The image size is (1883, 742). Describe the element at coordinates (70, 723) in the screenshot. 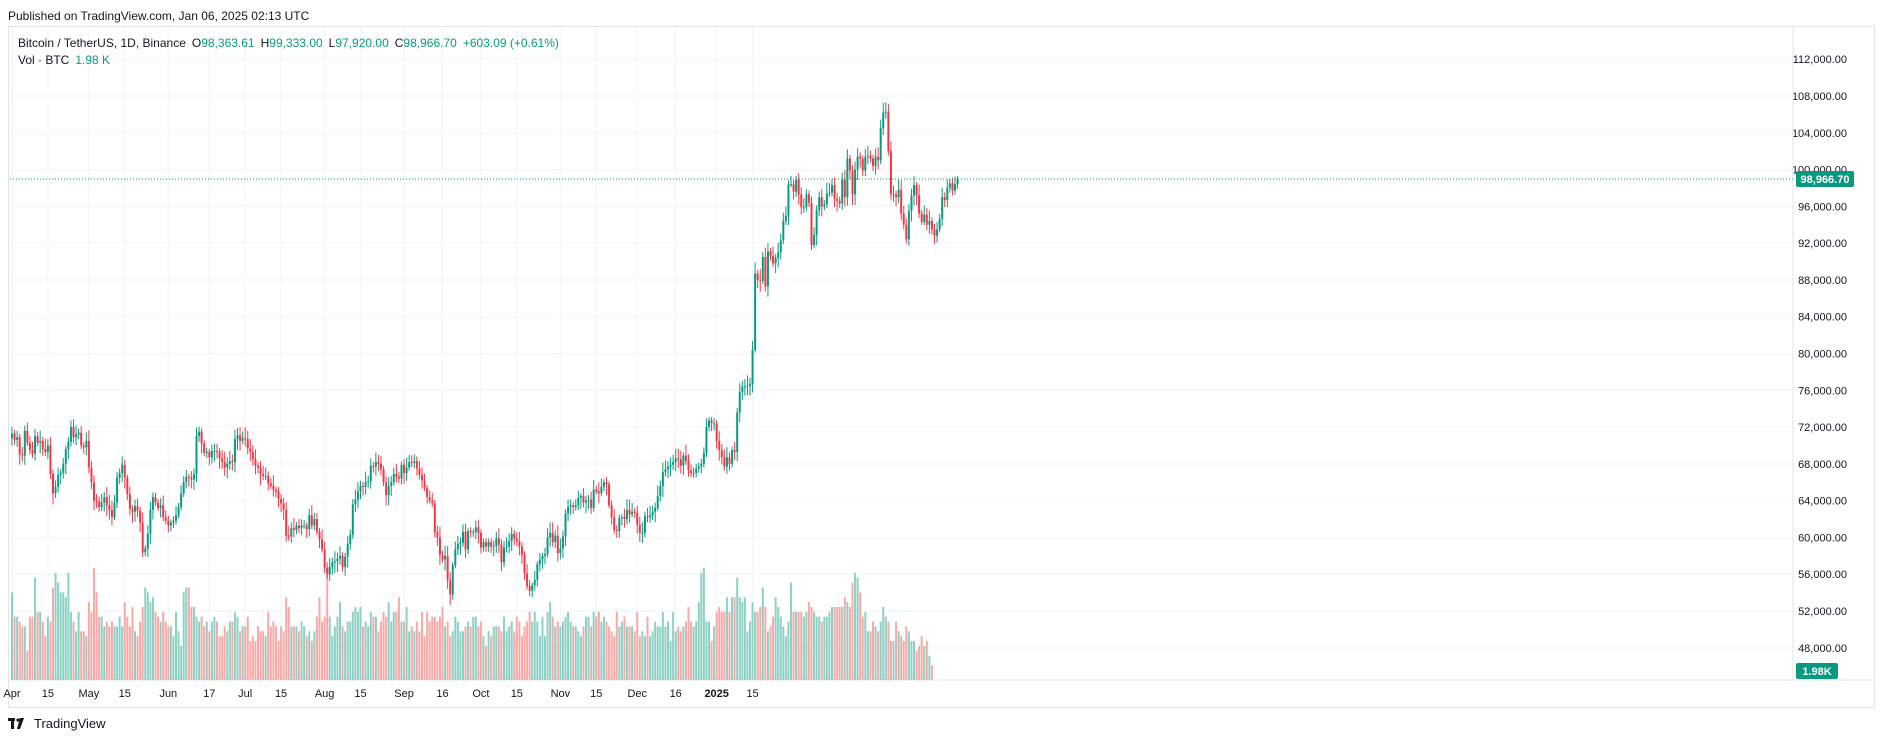

I see `footer-brand-name: TradingView` at that location.